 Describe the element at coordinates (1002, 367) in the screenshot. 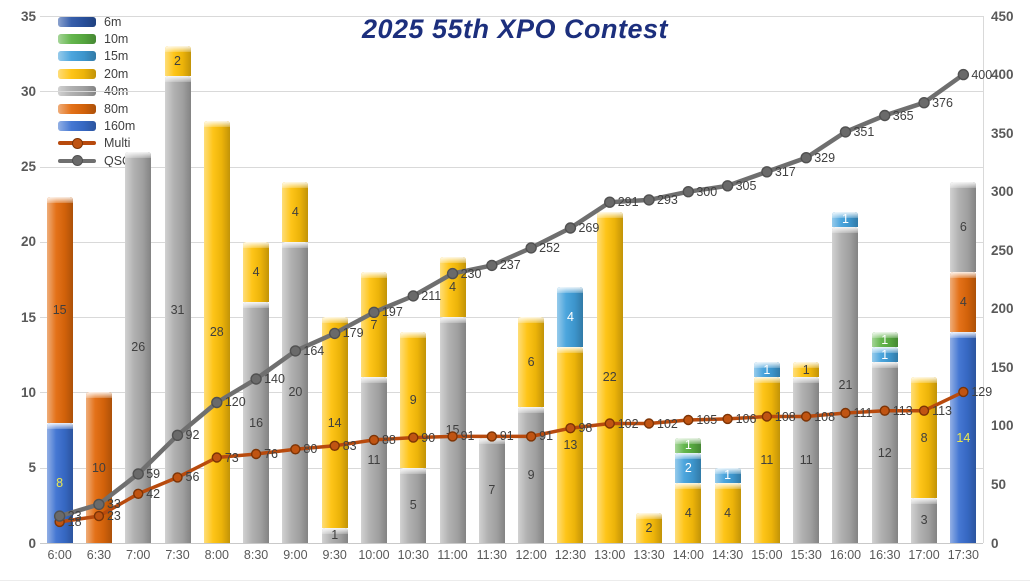

I see `y-axis-right-tick: 150` at that location.